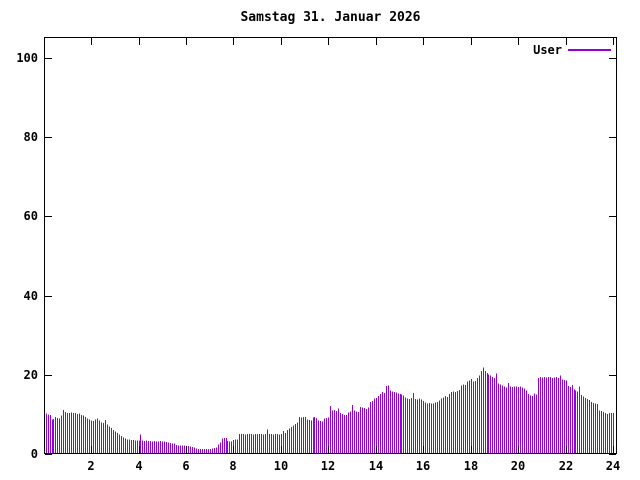 This screenshot has height=480, width=640. I want to click on legend-label: User, so click(547, 50).